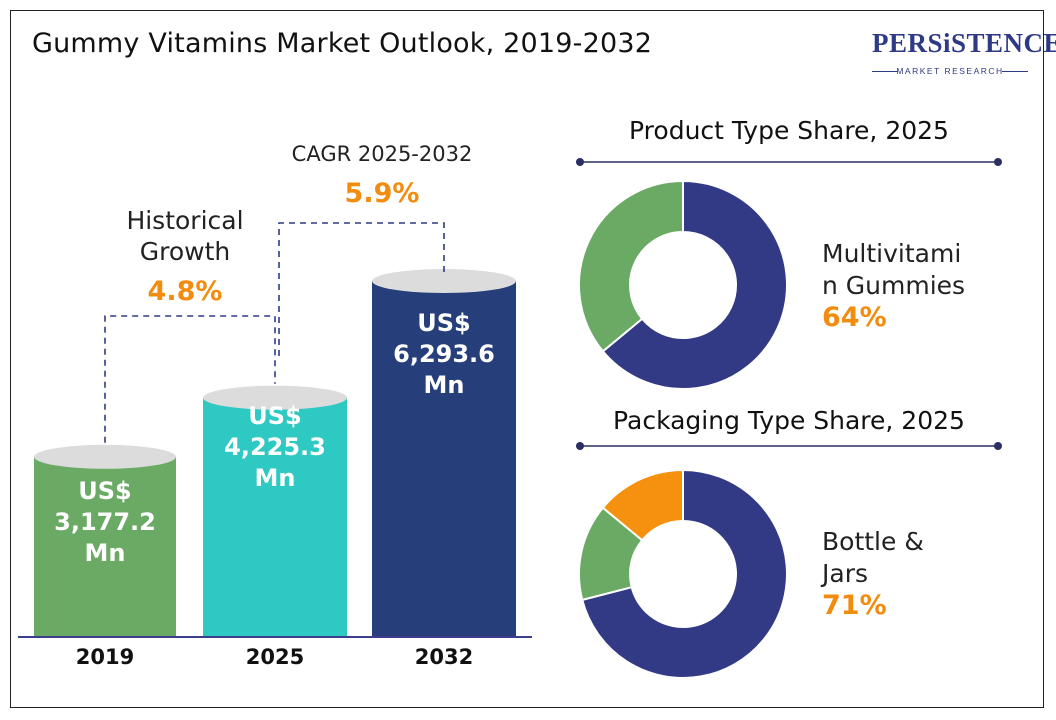 The image size is (1056, 720). What do you see at coordinates (105, 657) in the screenshot?
I see `x-tick-label-2019: 2019` at bounding box center [105, 657].